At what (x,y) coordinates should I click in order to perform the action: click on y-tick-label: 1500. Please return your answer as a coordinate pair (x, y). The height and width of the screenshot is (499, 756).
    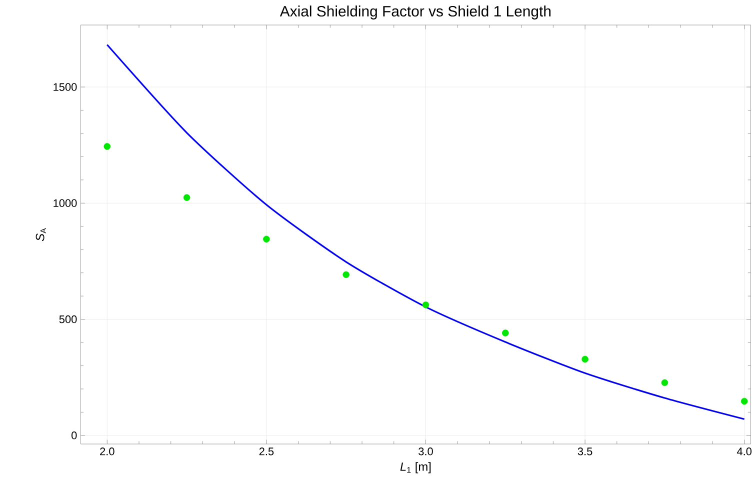
    Looking at the image, I should click on (65, 87).